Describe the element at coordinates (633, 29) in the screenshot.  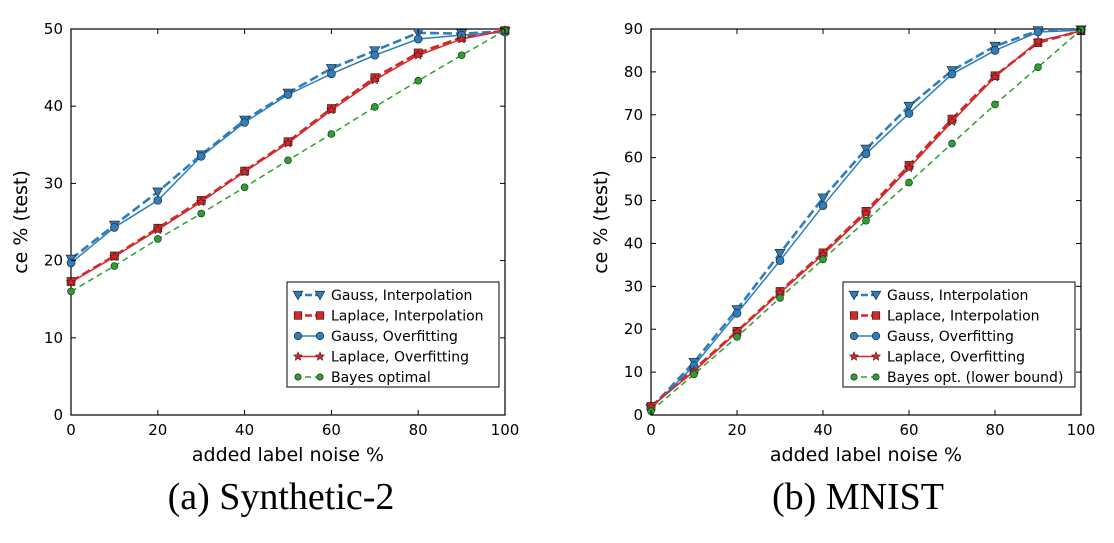
I see `y-tick-label: 90` at that location.